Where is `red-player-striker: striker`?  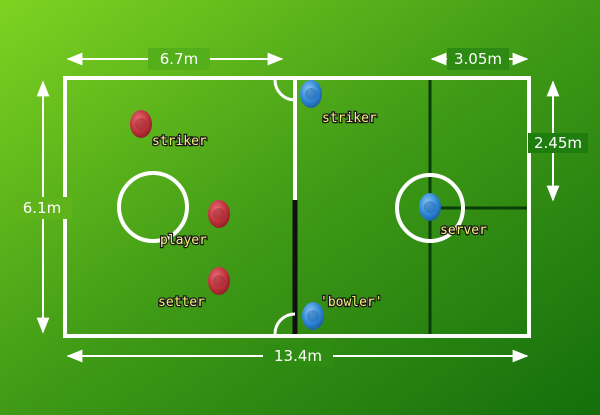 red-player-striker: striker is located at coordinates (169, 130).